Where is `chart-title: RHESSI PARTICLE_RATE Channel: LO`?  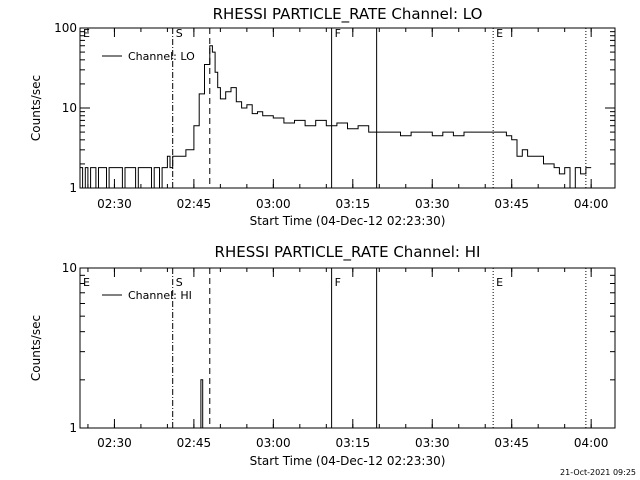
chart-title: RHESSI PARTICLE_RATE Channel: LO is located at coordinates (348, 14).